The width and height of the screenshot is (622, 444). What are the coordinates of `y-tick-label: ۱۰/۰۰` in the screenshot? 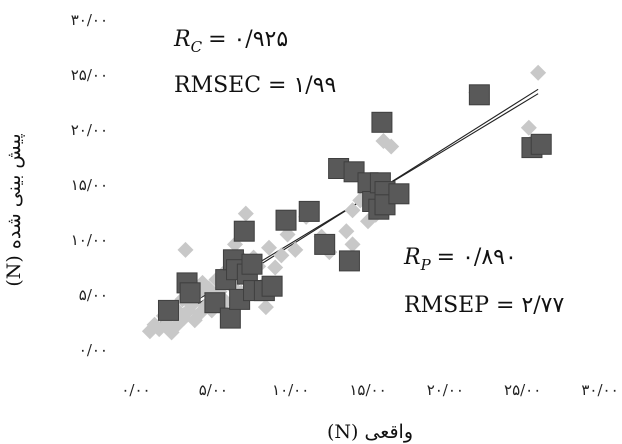 It's located at (89, 240).